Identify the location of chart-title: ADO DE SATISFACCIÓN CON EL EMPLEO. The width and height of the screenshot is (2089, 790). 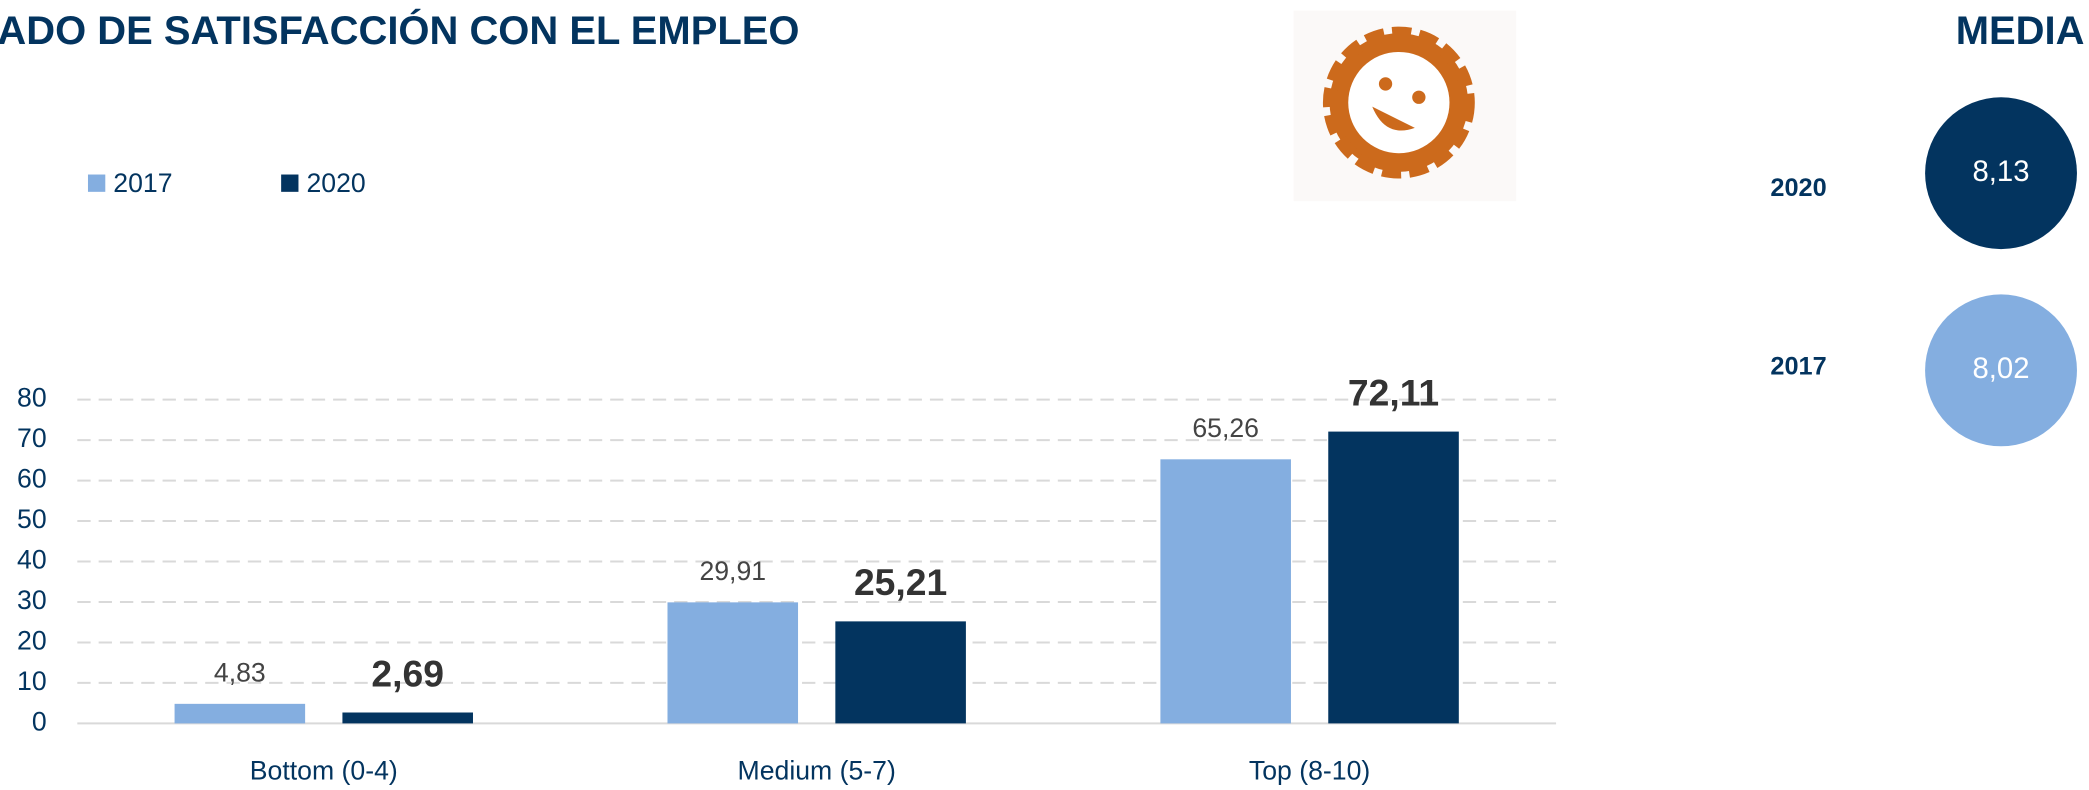
(399, 30).